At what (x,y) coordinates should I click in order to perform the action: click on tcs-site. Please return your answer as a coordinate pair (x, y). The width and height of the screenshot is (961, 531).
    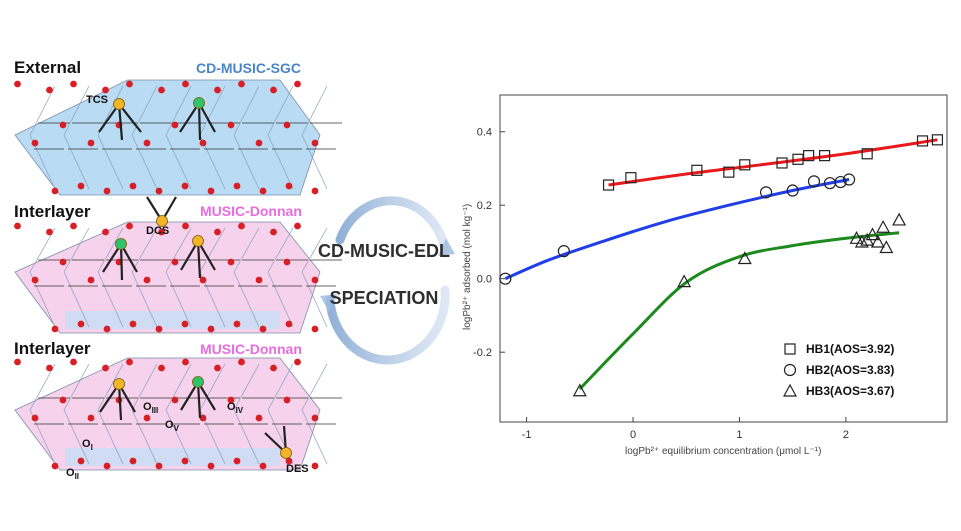
    Looking at the image, I should click on (120, 119).